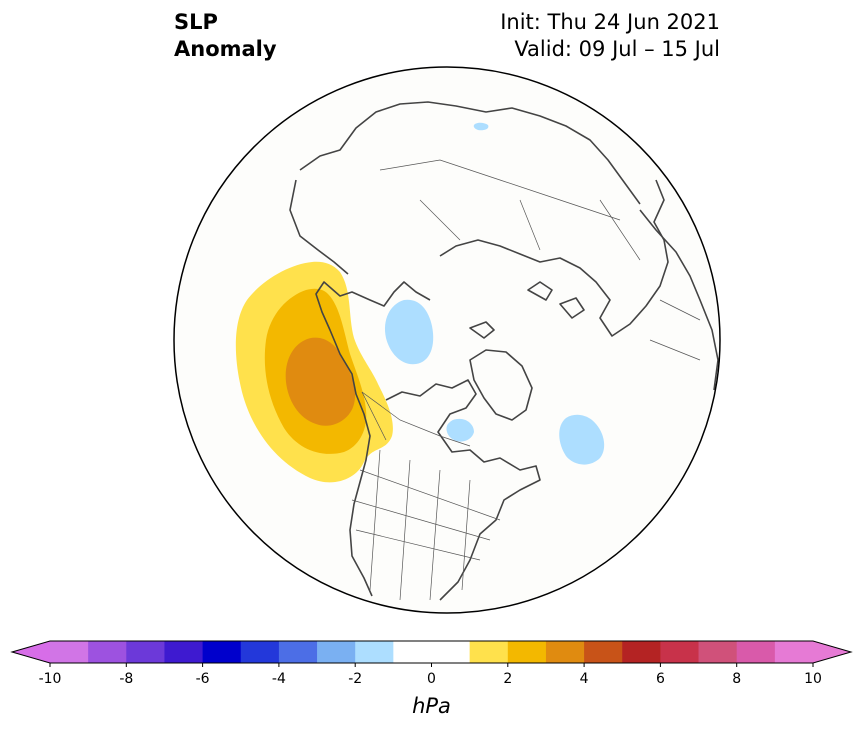 The width and height of the screenshot is (863, 732). Describe the element at coordinates (736, 679) in the screenshot. I see `colorbar-tick-label: 8` at that location.